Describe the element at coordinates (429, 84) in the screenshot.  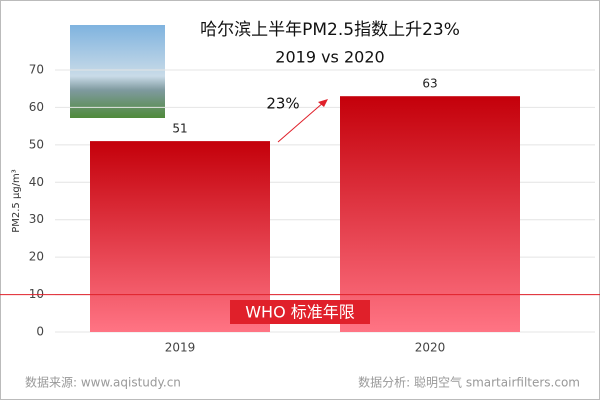
I see `value-label: 63` at that location.